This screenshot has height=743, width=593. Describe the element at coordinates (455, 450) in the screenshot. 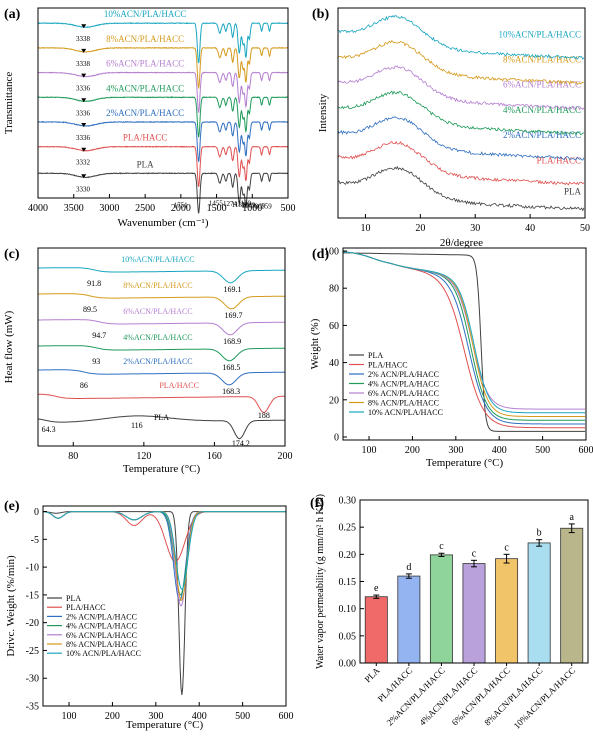

I see `x-tick-label: 300` at that location.